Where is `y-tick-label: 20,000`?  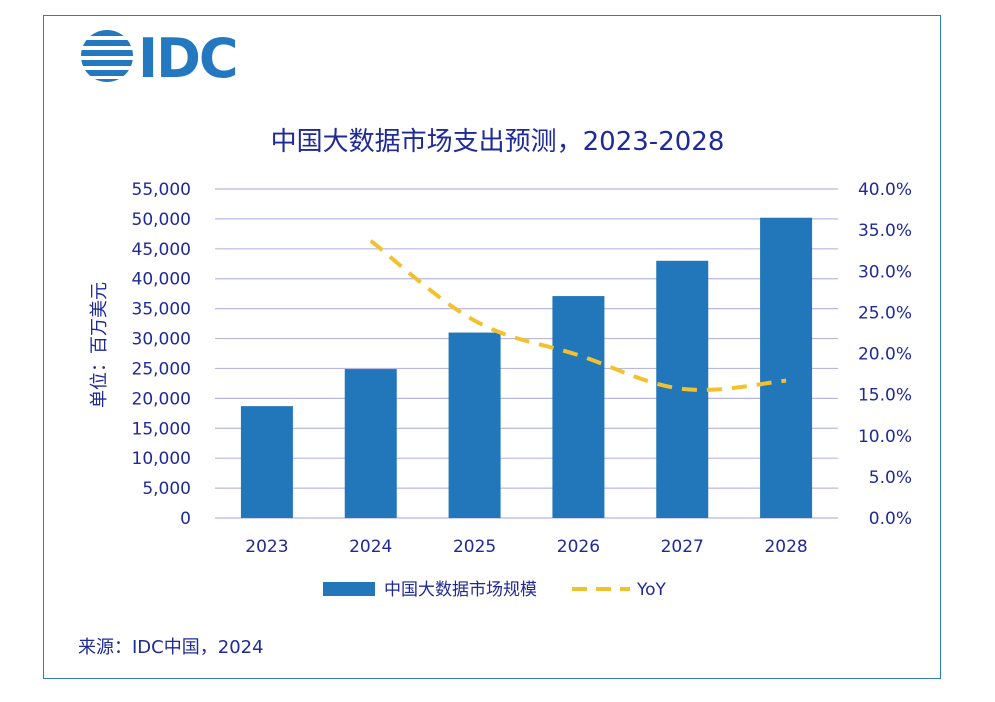 y-tick-label: 20,000 is located at coordinates (161, 399).